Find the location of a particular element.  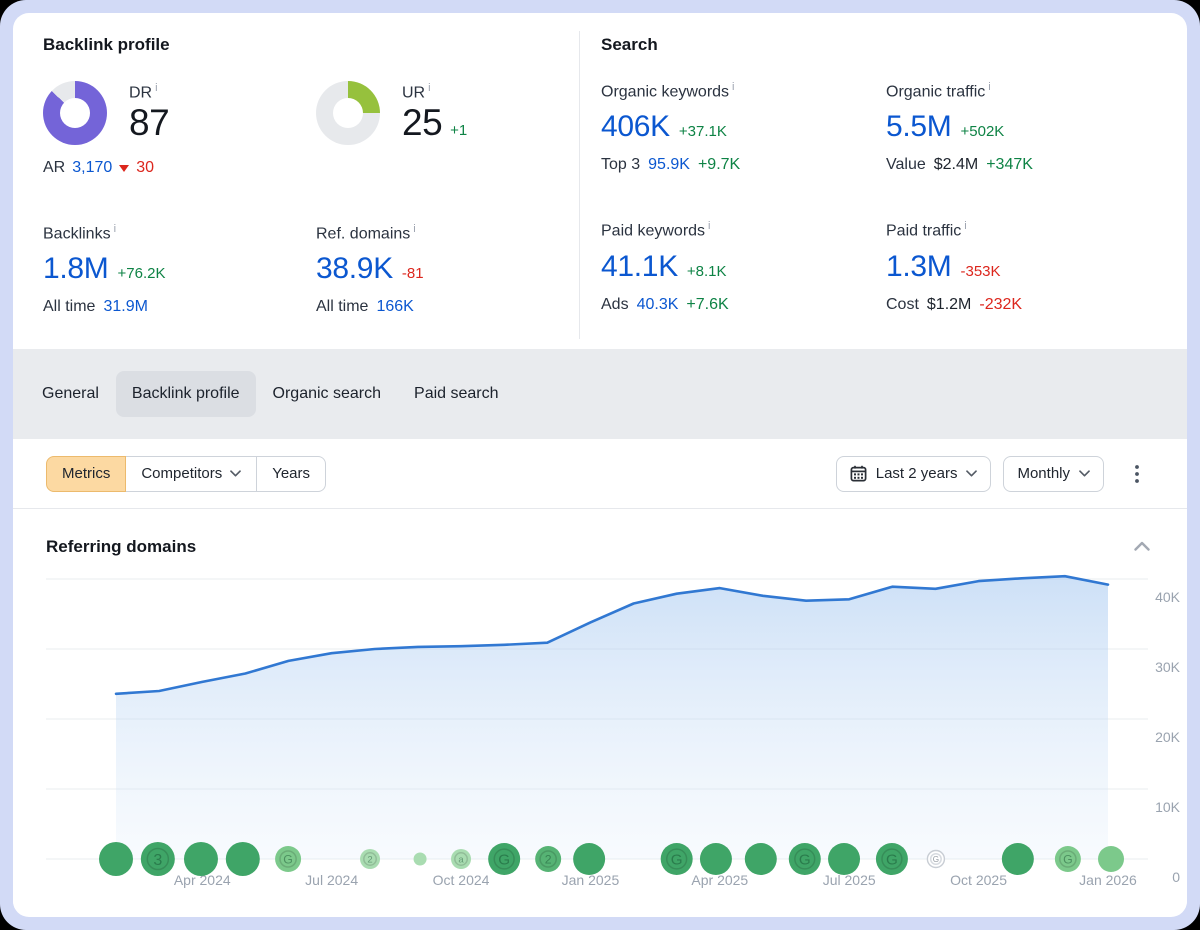

top3-label: Top 3 is located at coordinates (621, 165).